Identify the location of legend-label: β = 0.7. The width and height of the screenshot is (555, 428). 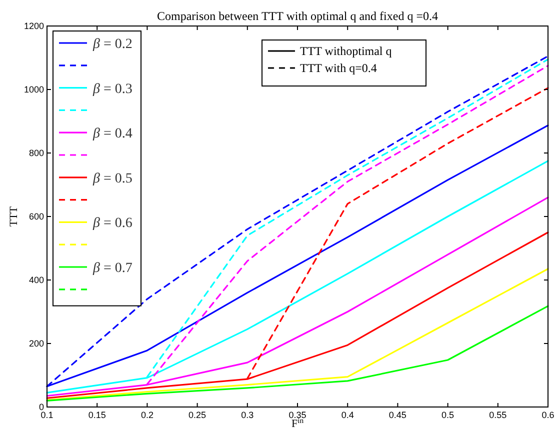
(112, 268).